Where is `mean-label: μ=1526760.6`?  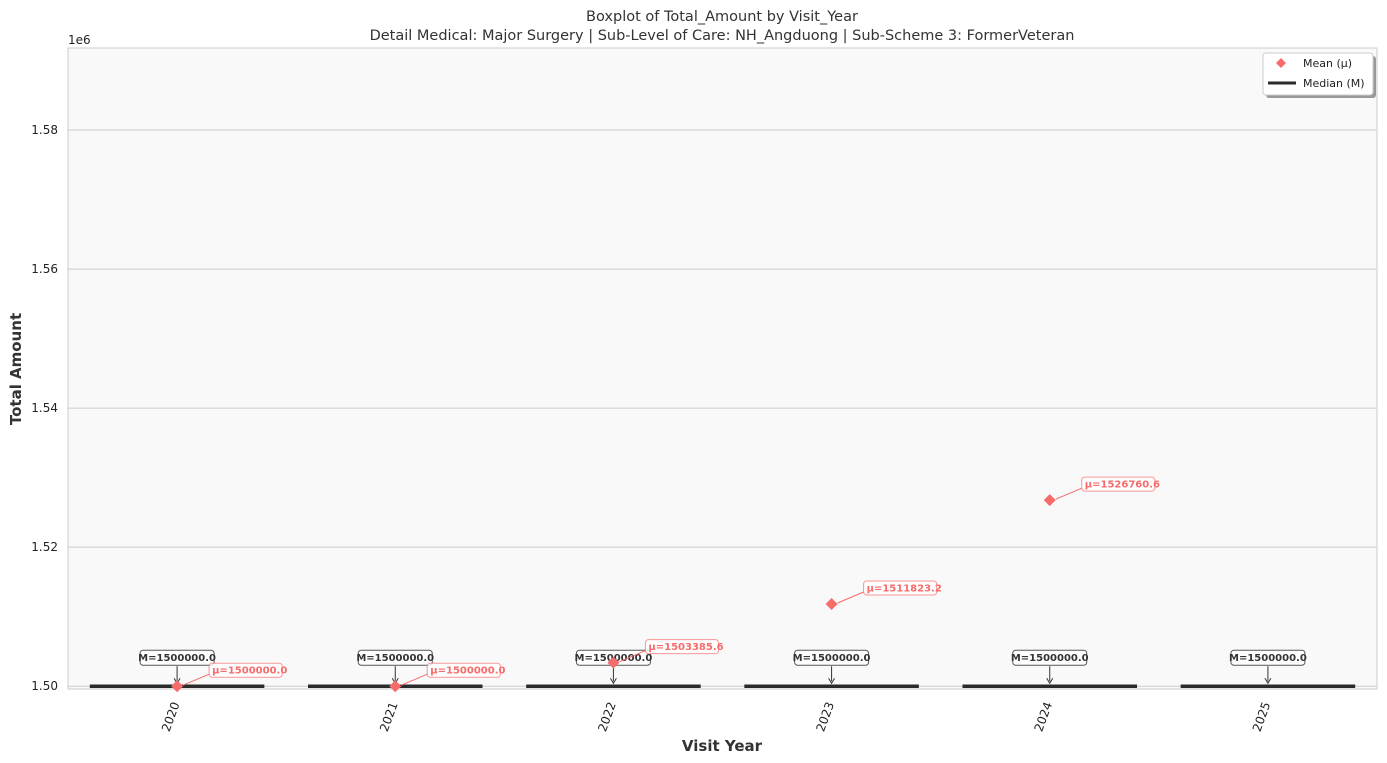 mean-label: μ=1526760.6 is located at coordinates (1122, 485).